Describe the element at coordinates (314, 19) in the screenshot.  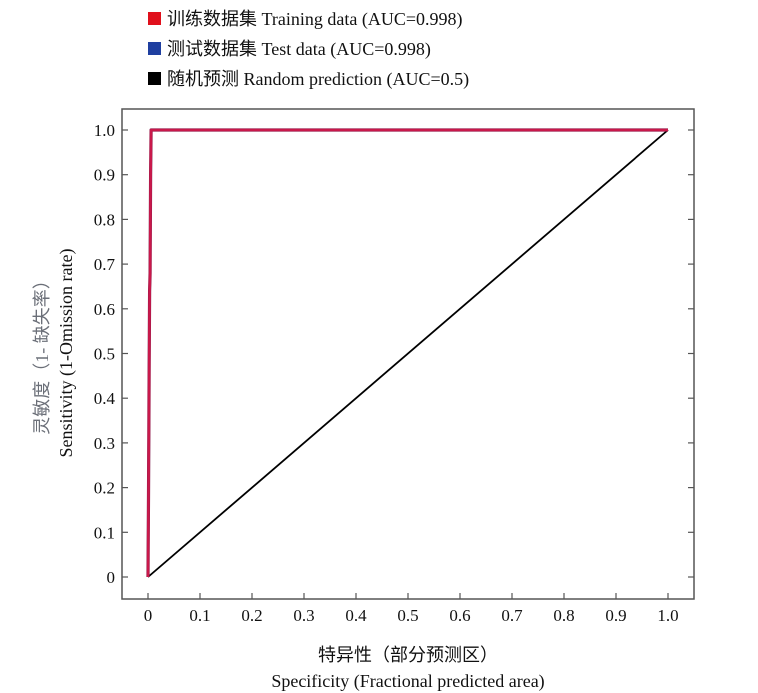
I see `legend-label-training: 训练数据集 Training data (AUC=0.998)` at that location.